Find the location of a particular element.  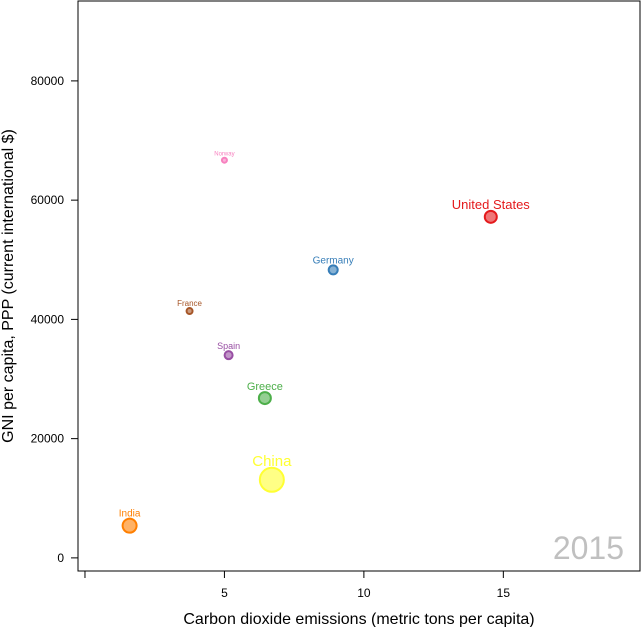

y-tick-label: 80000 is located at coordinates (48, 81).